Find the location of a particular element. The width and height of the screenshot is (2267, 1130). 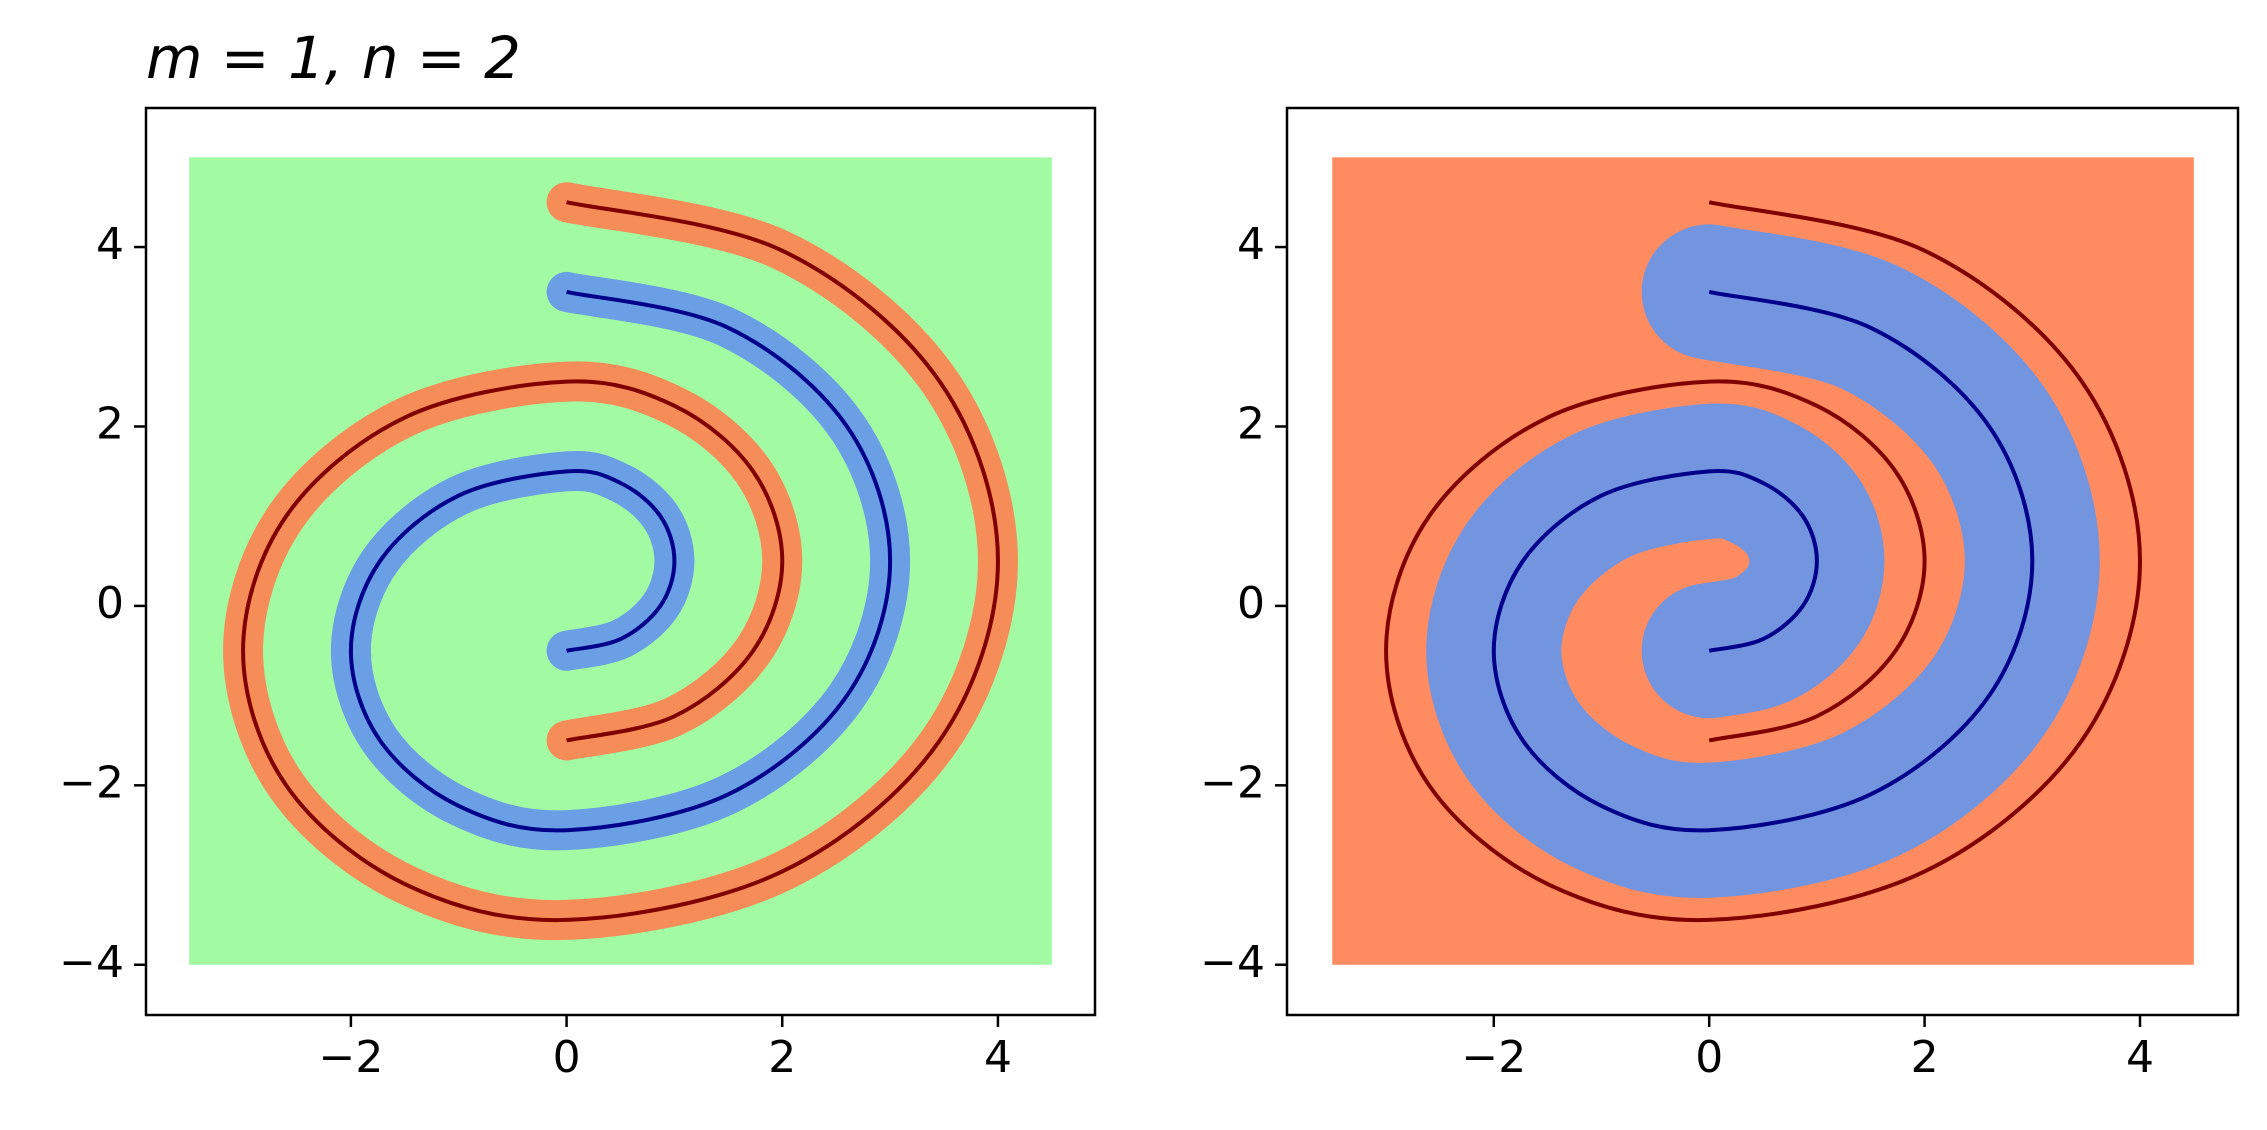

chart-title: m = 1, n = 2 is located at coordinates (333, 58).